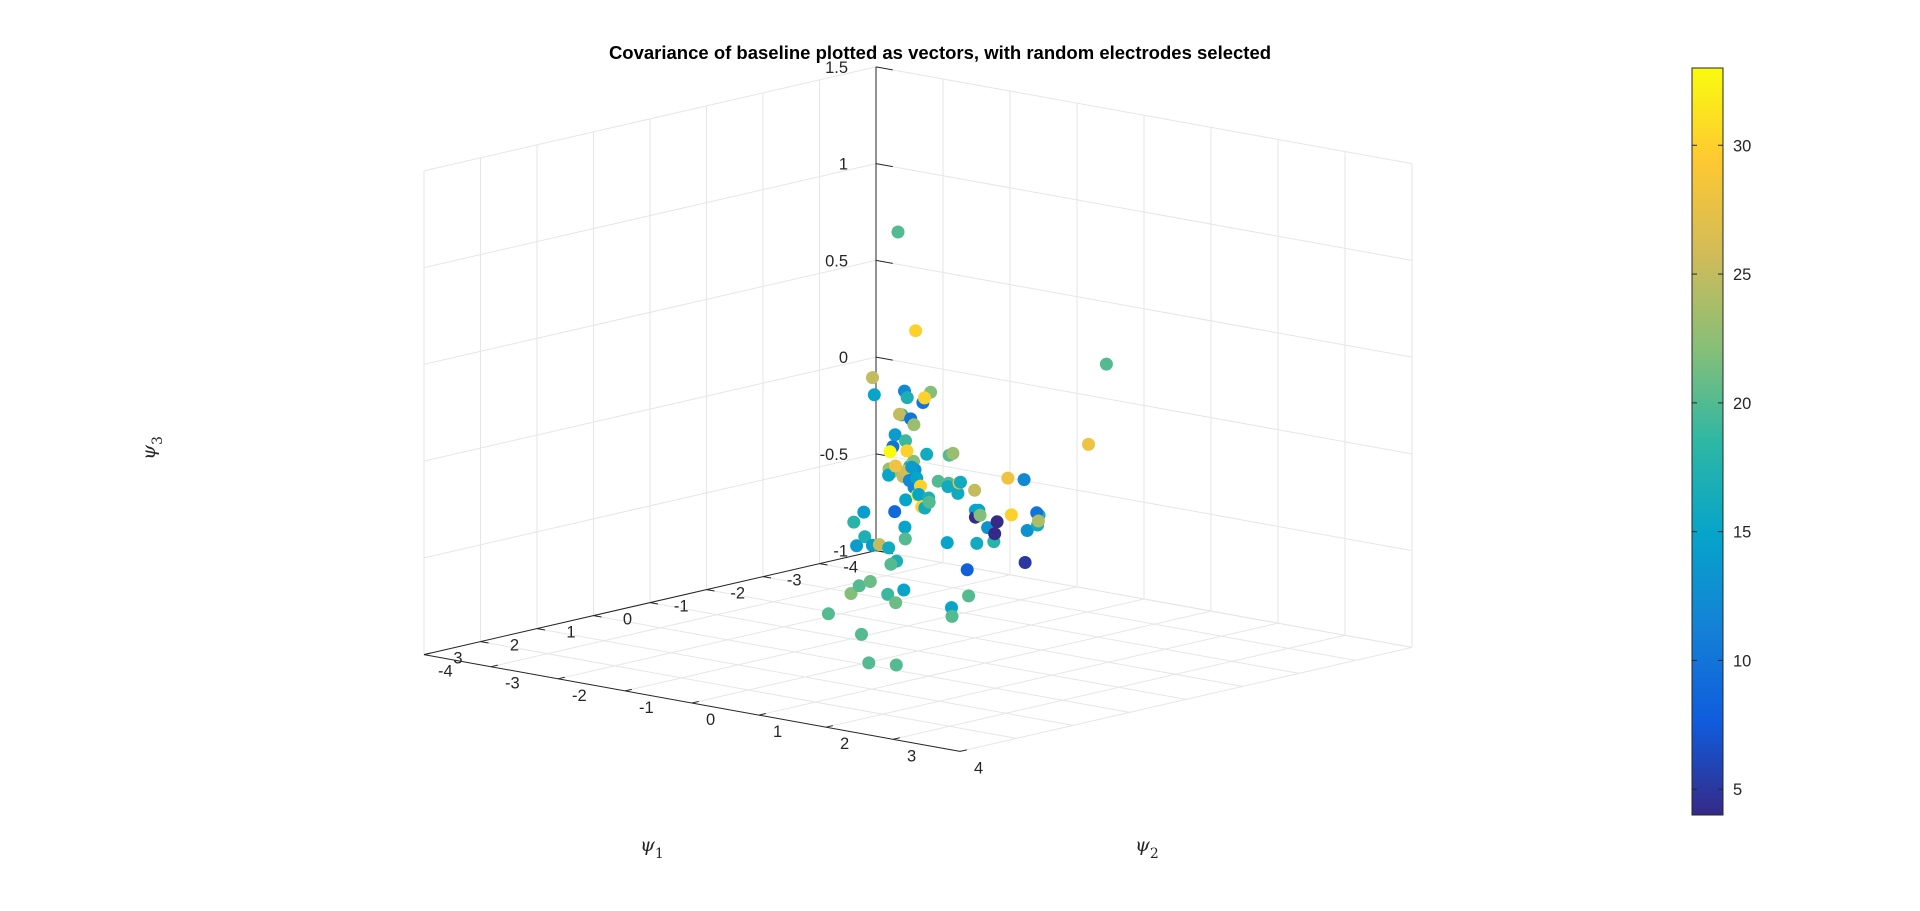 Image resolution: width=1920 pixels, height=911 pixels. What do you see at coordinates (843, 358) in the screenshot?
I see `z-tick-label: 0` at bounding box center [843, 358].